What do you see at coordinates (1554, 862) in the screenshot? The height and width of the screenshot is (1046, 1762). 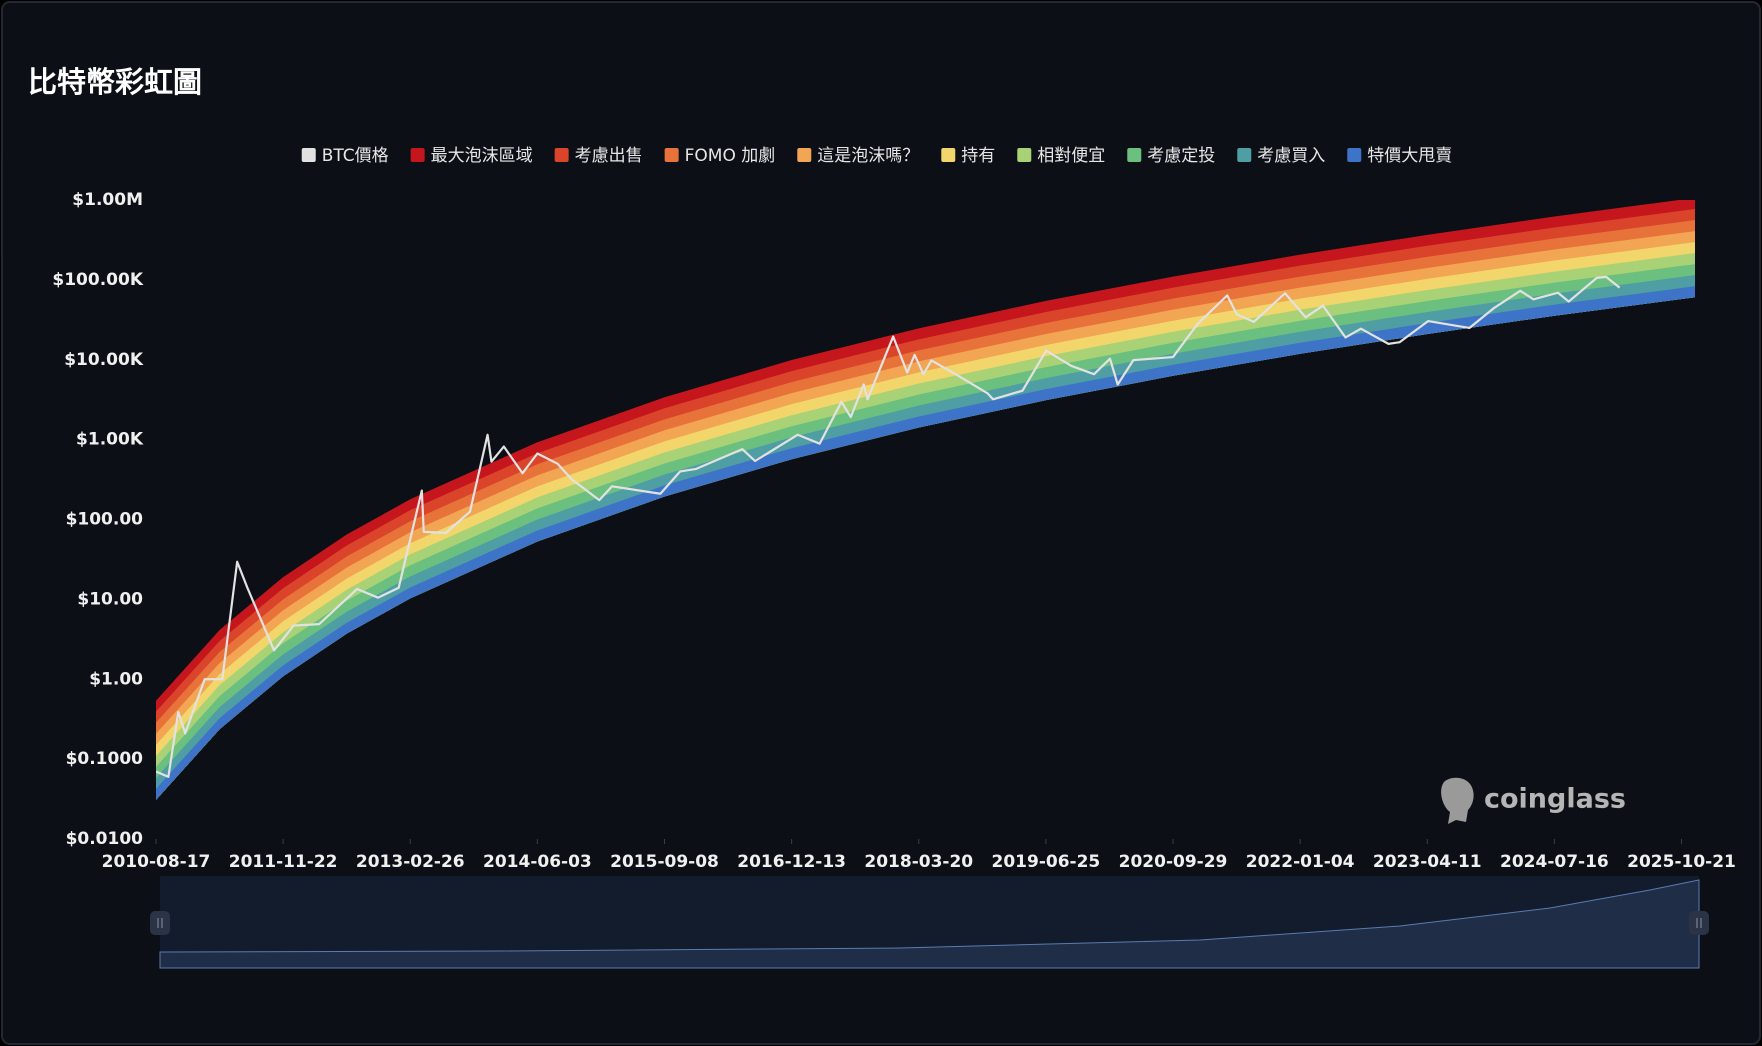 I see `x-tick-label: 2024-07-16` at bounding box center [1554, 862].